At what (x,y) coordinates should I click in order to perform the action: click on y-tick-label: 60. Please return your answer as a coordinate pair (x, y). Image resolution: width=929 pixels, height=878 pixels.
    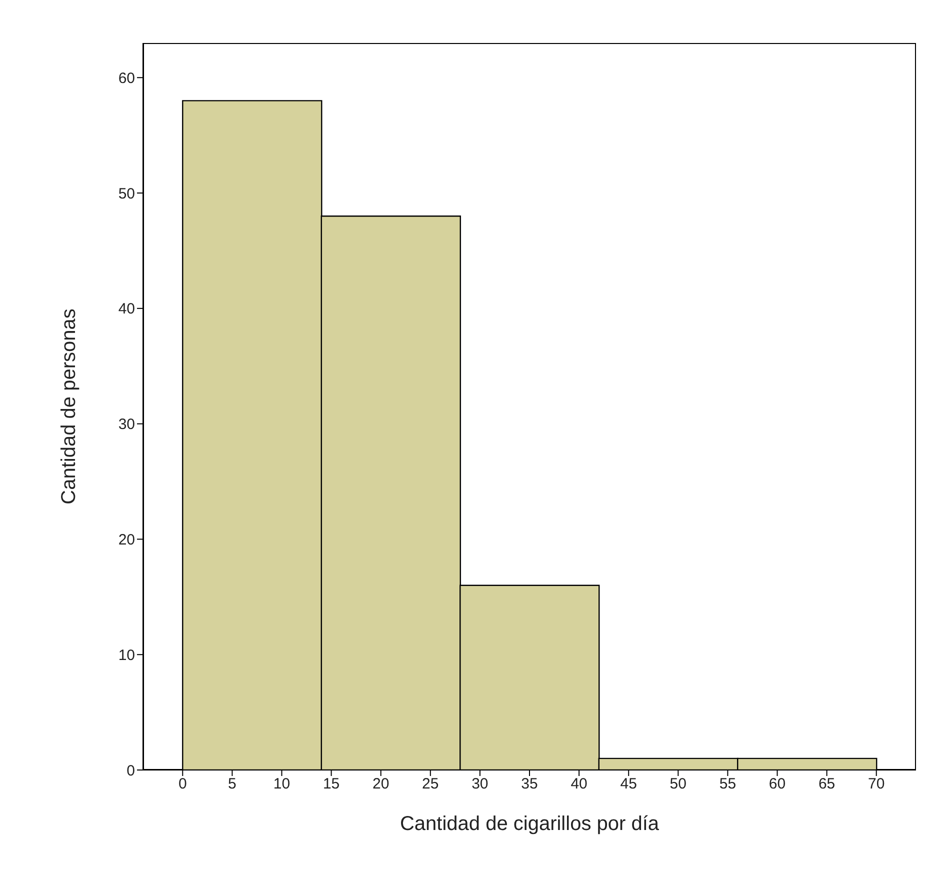
    Looking at the image, I should click on (126, 78).